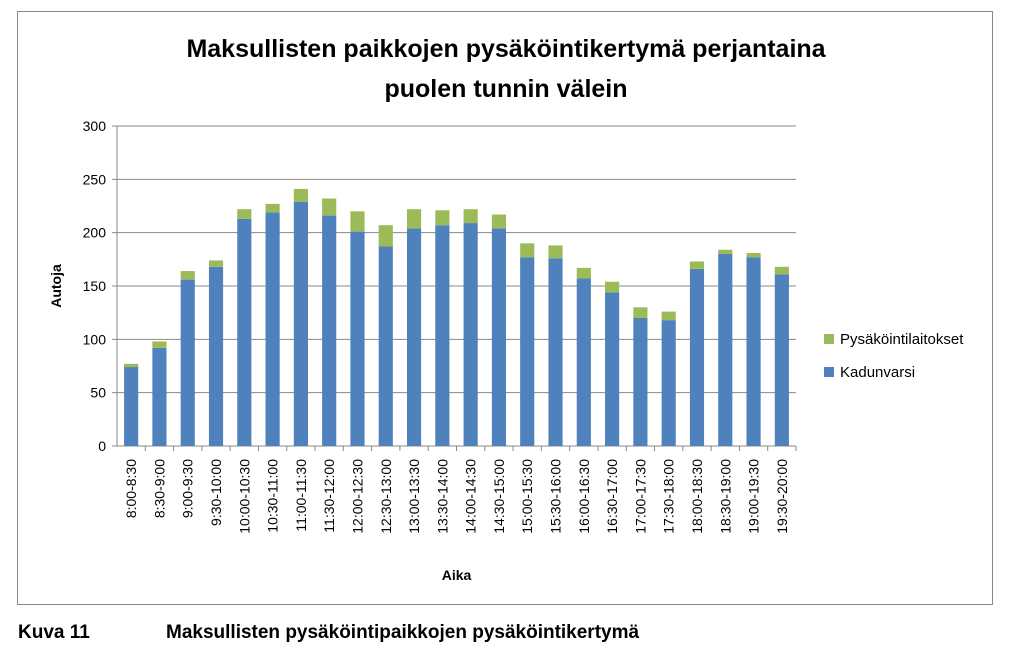 This screenshot has height=670, width=1024. What do you see at coordinates (329, 496) in the screenshot?
I see `x-tick-label: 11:30-12:00` at bounding box center [329, 496].